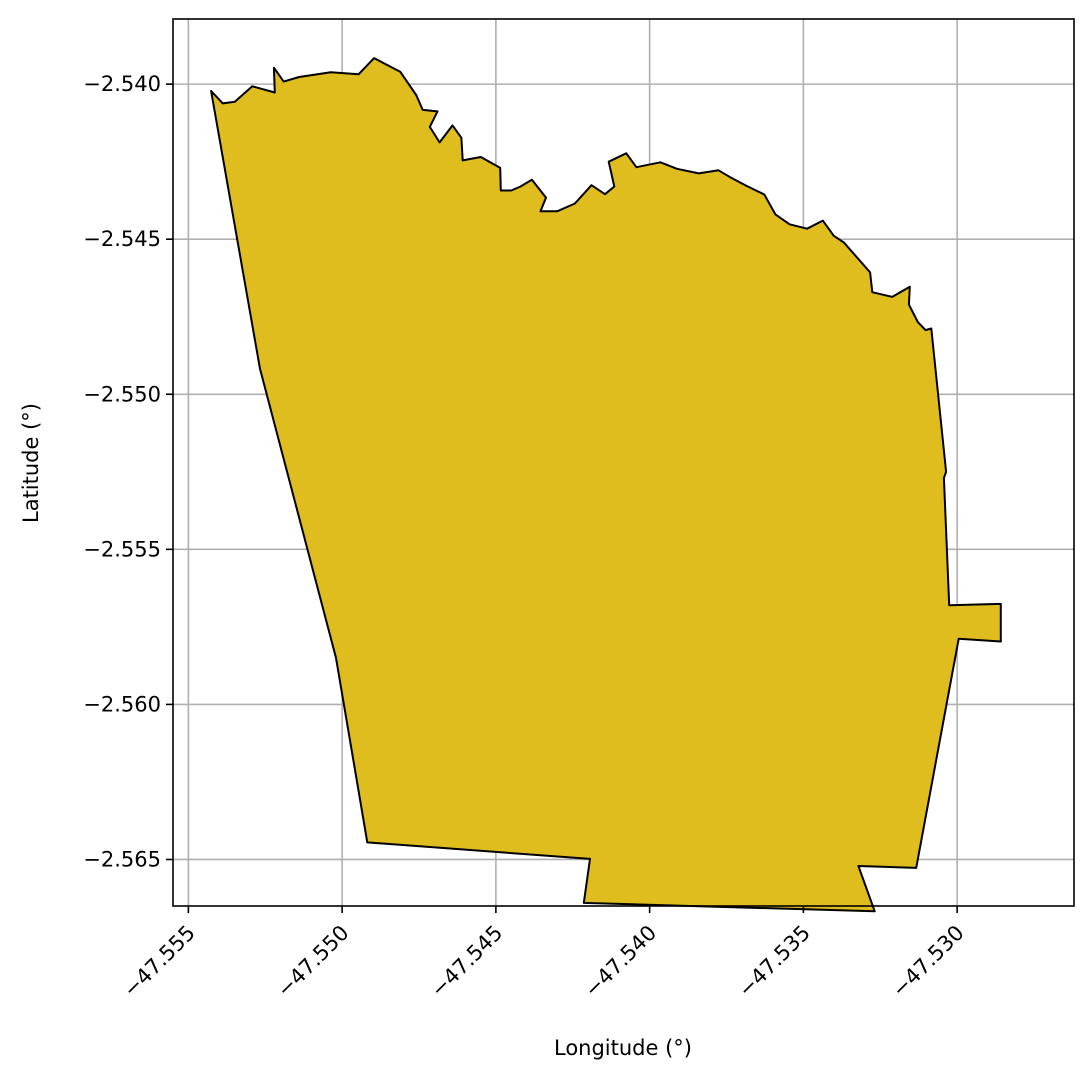 Image resolution: width=1092 pixels, height=1081 pixels. What do you see at coordinates (122, 239) in the screenshot?
I see `y-tick-label: −2.545` at bounding box center [122, 239].